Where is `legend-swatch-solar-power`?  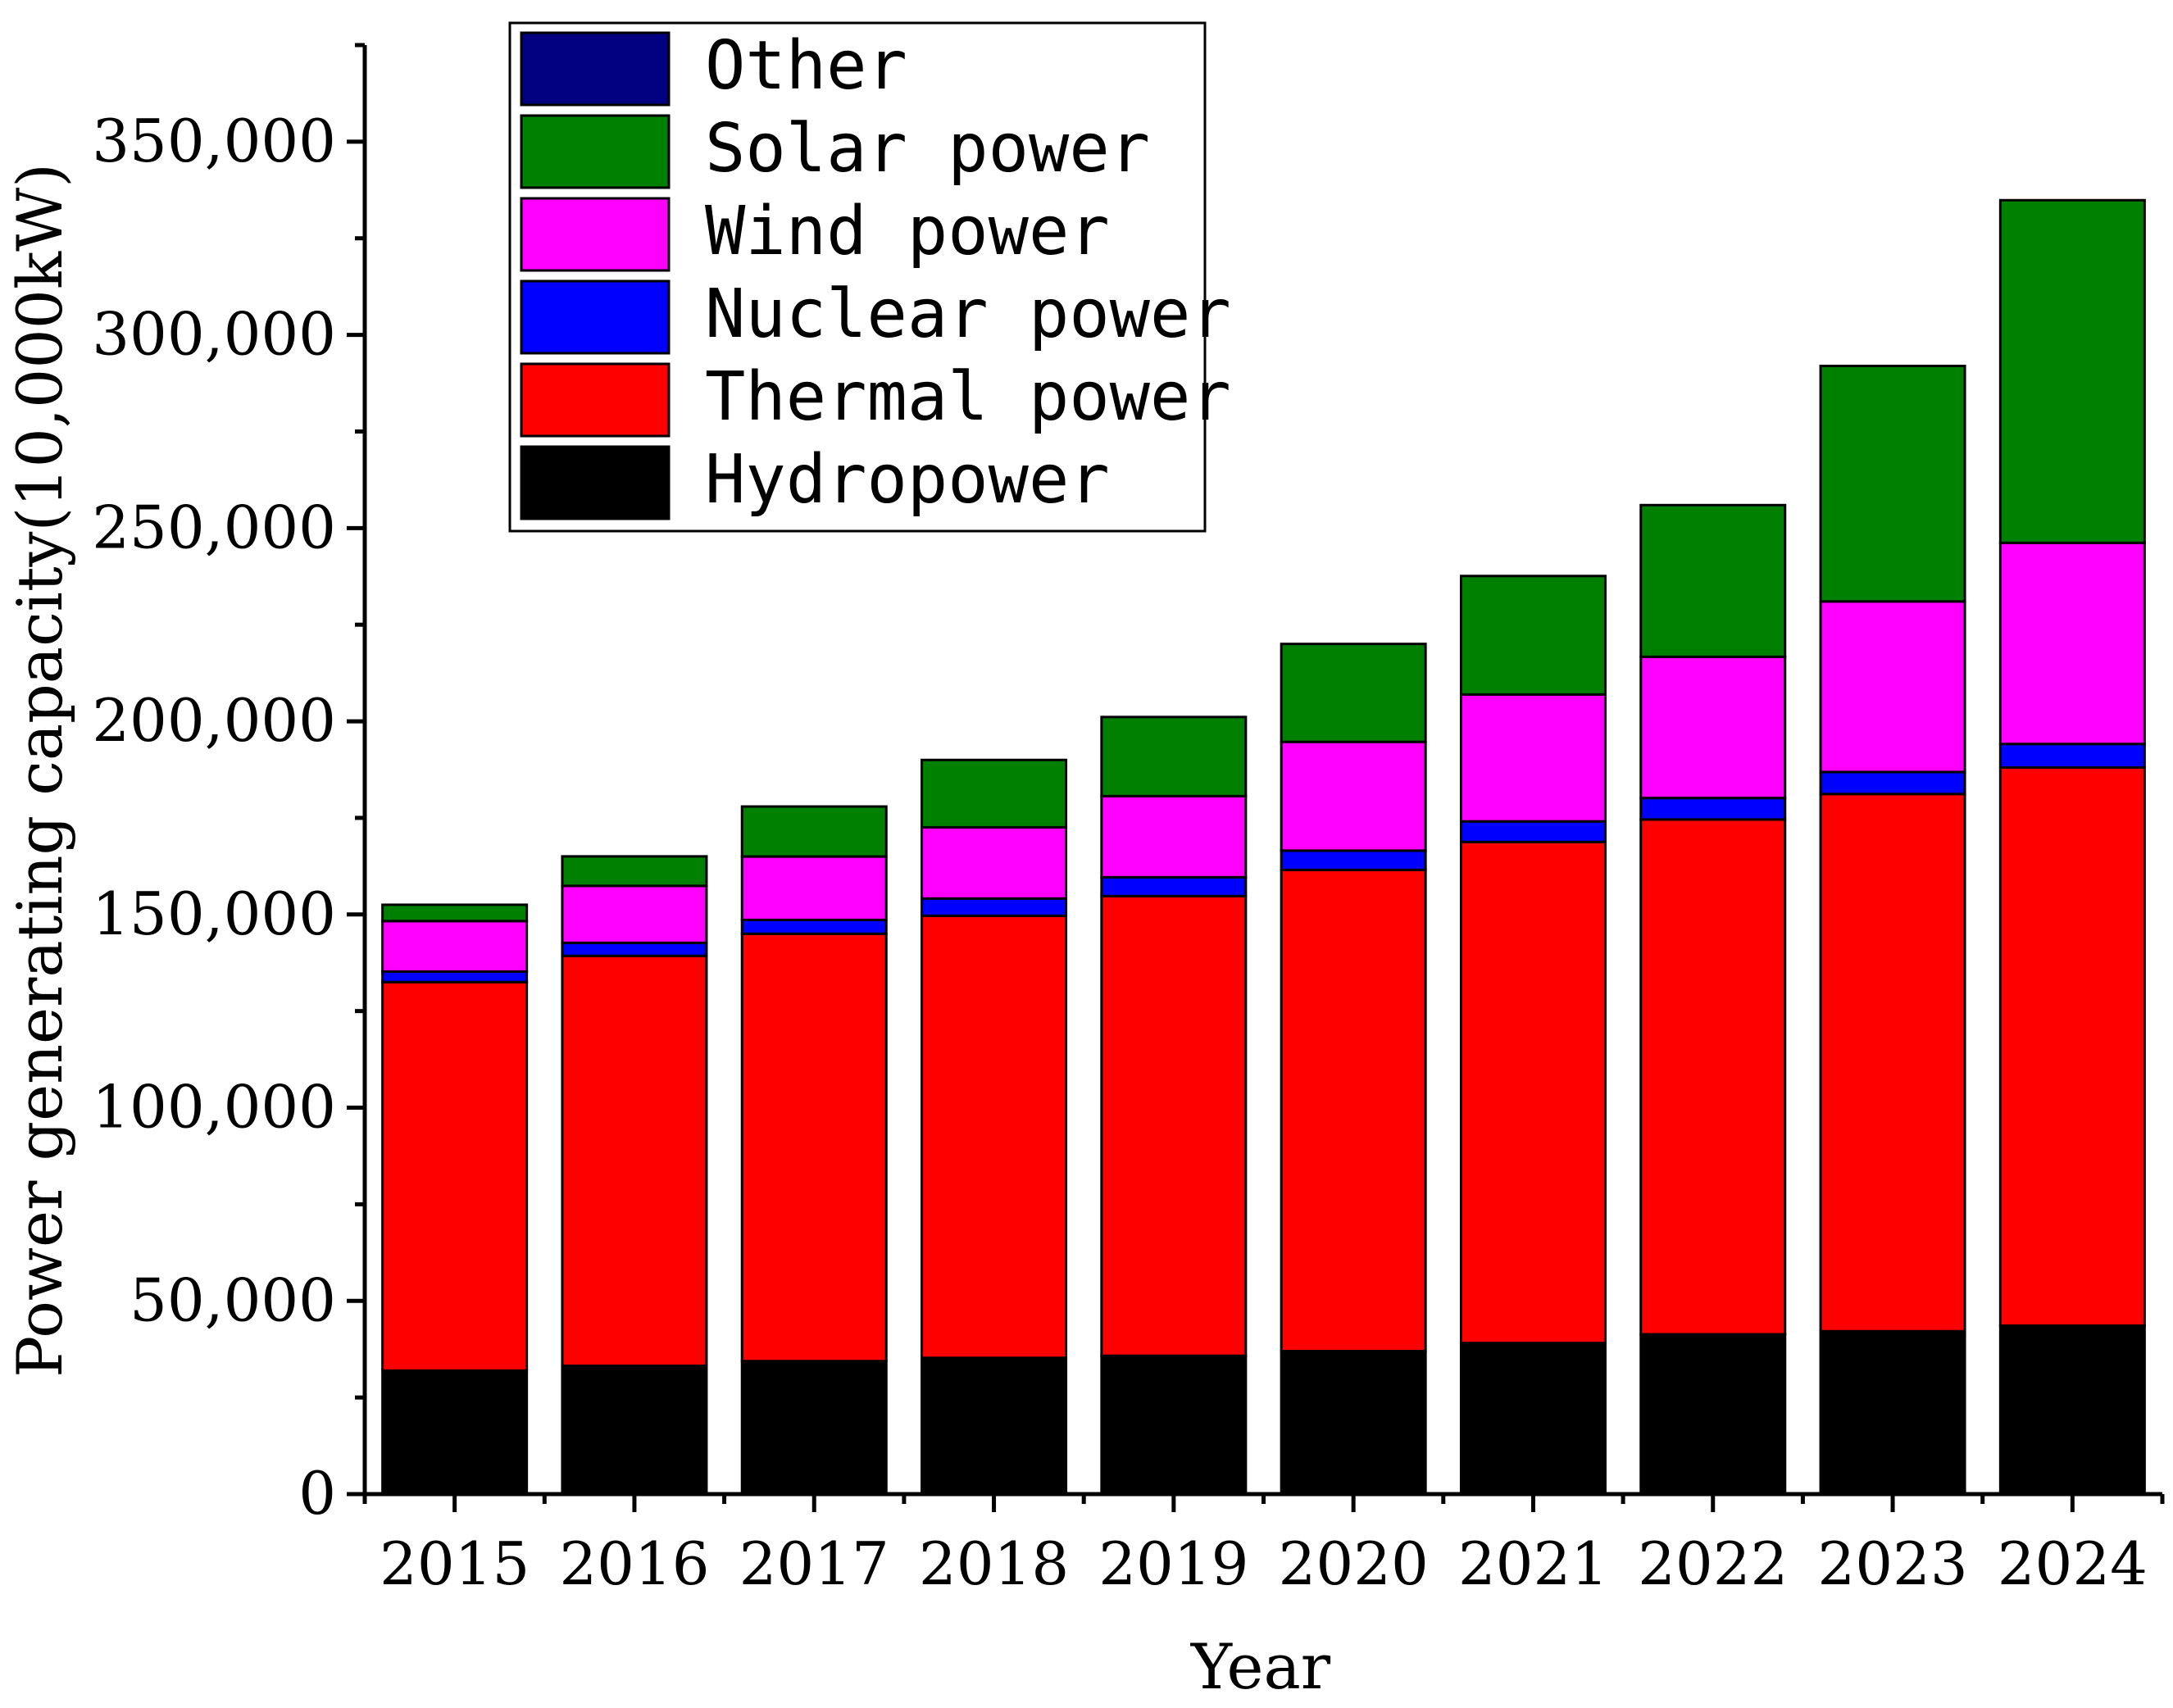
legend-swatch-solar-power is located at coordinates (595, 151).